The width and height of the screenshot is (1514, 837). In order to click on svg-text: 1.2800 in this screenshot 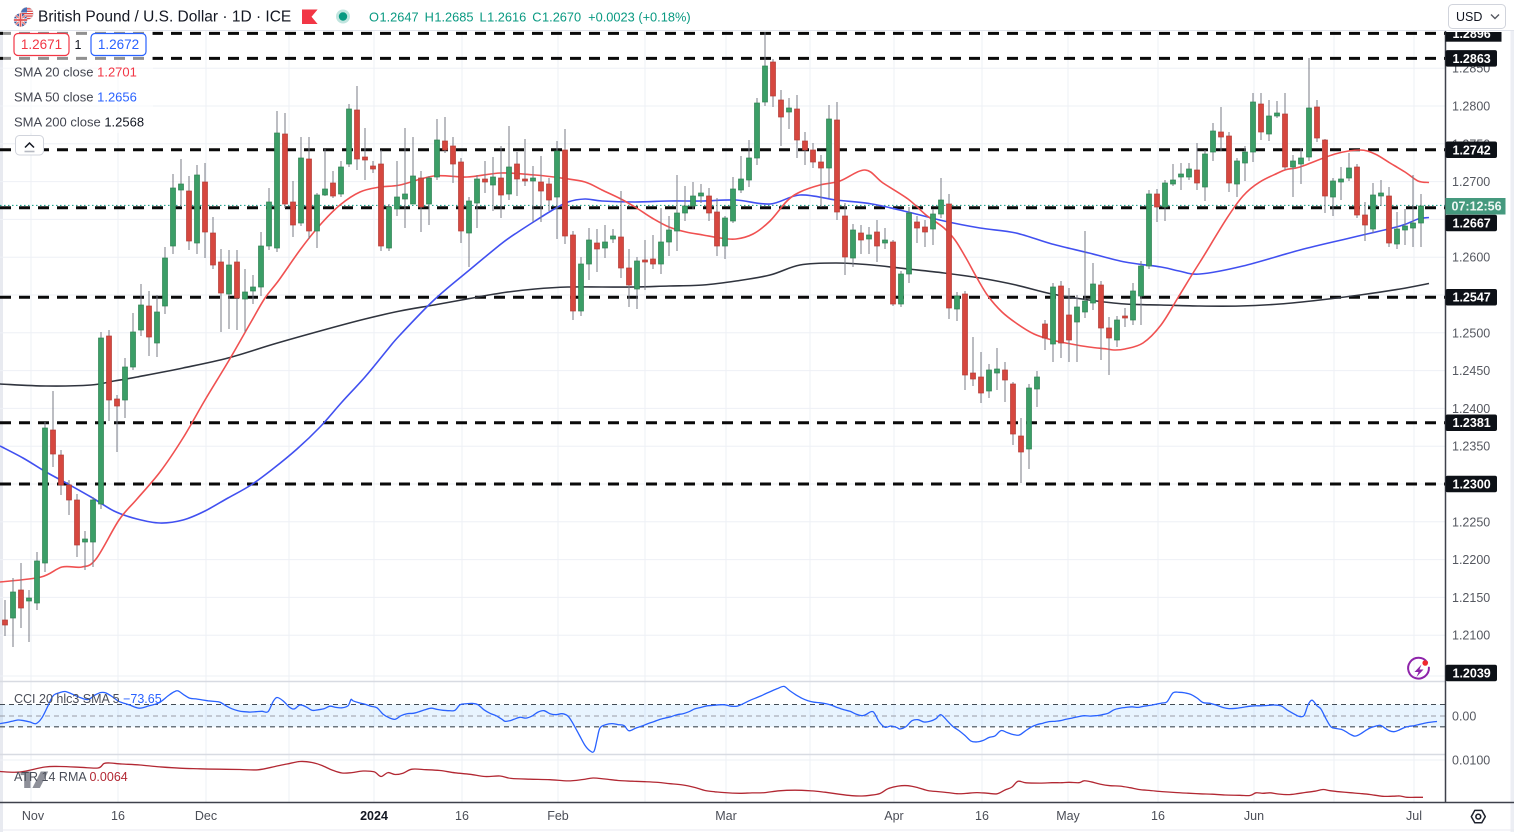, I will do `click(1471, 107)`.